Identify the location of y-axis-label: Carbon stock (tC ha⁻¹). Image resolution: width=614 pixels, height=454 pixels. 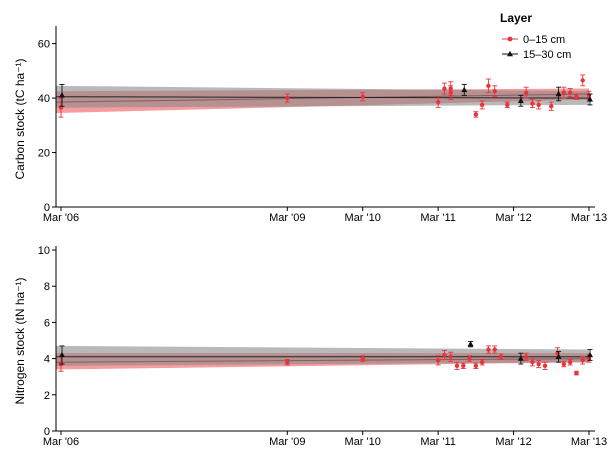
(20, 118).